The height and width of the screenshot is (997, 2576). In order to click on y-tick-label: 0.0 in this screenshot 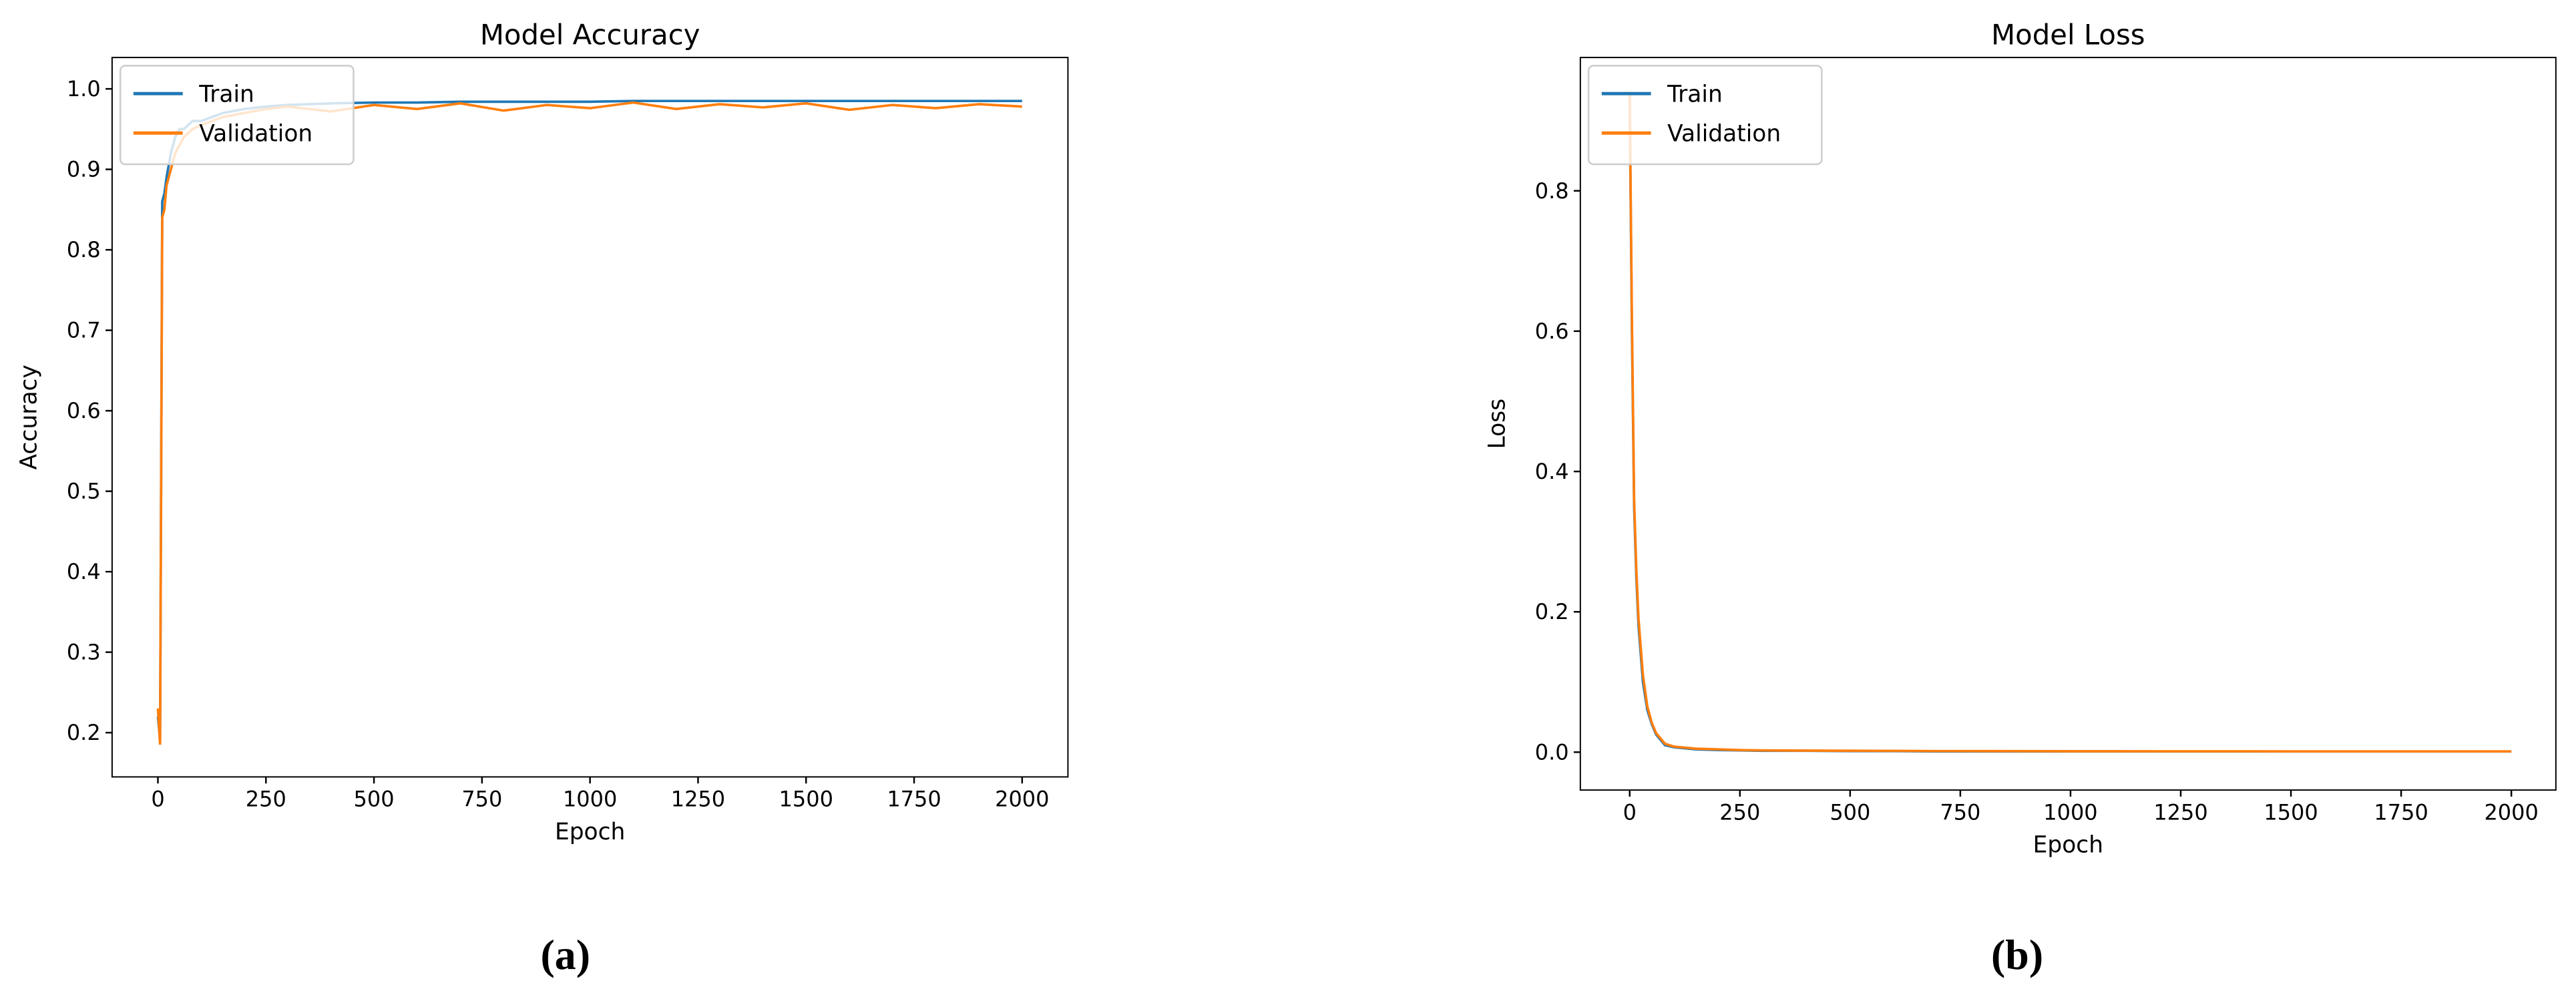, I will do `click(1552, 752)`.